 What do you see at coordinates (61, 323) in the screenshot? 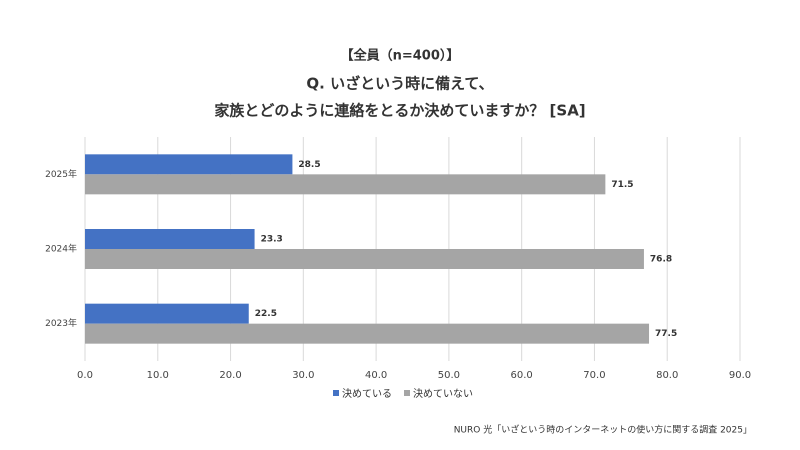
I see `y-tick-label: 2023年` at bounding box center [61, 323].